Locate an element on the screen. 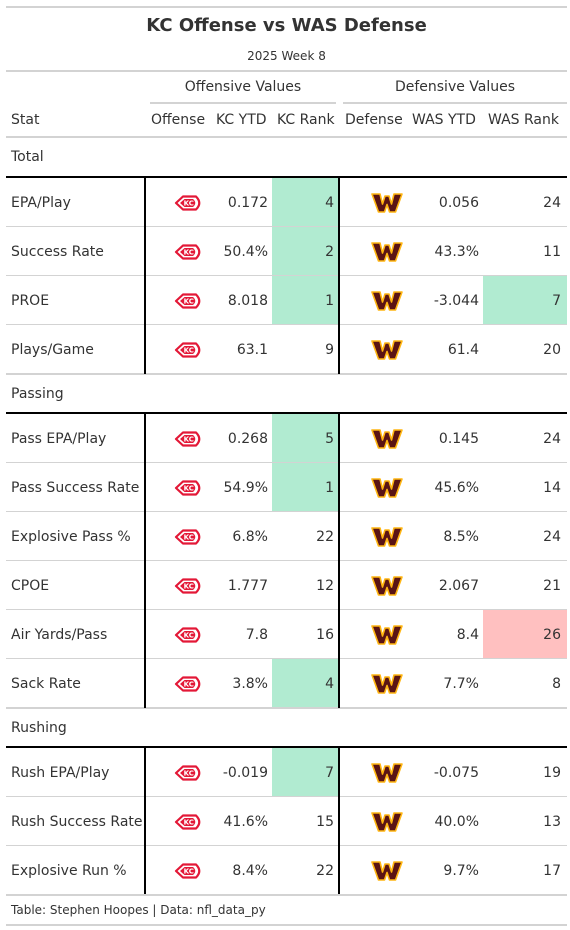 The width and height of the screenshot is (570, 930). kc-rank-value: 22 is located at coordinates (325, 536).